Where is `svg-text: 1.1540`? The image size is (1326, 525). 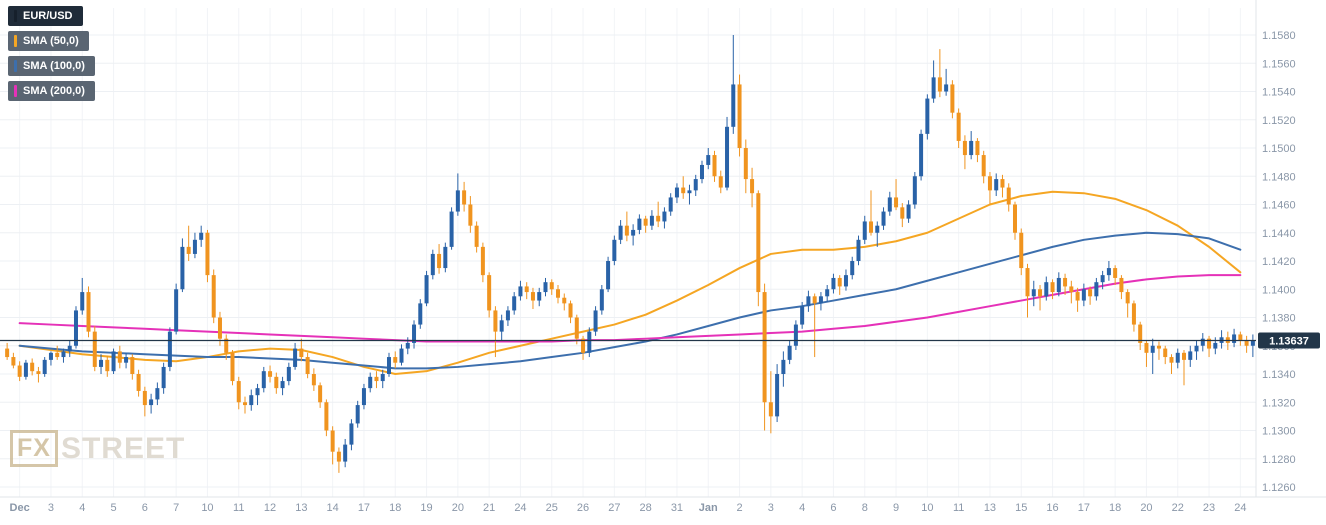
svg-text: 1.1540 is located at coordinates (1279, 93).